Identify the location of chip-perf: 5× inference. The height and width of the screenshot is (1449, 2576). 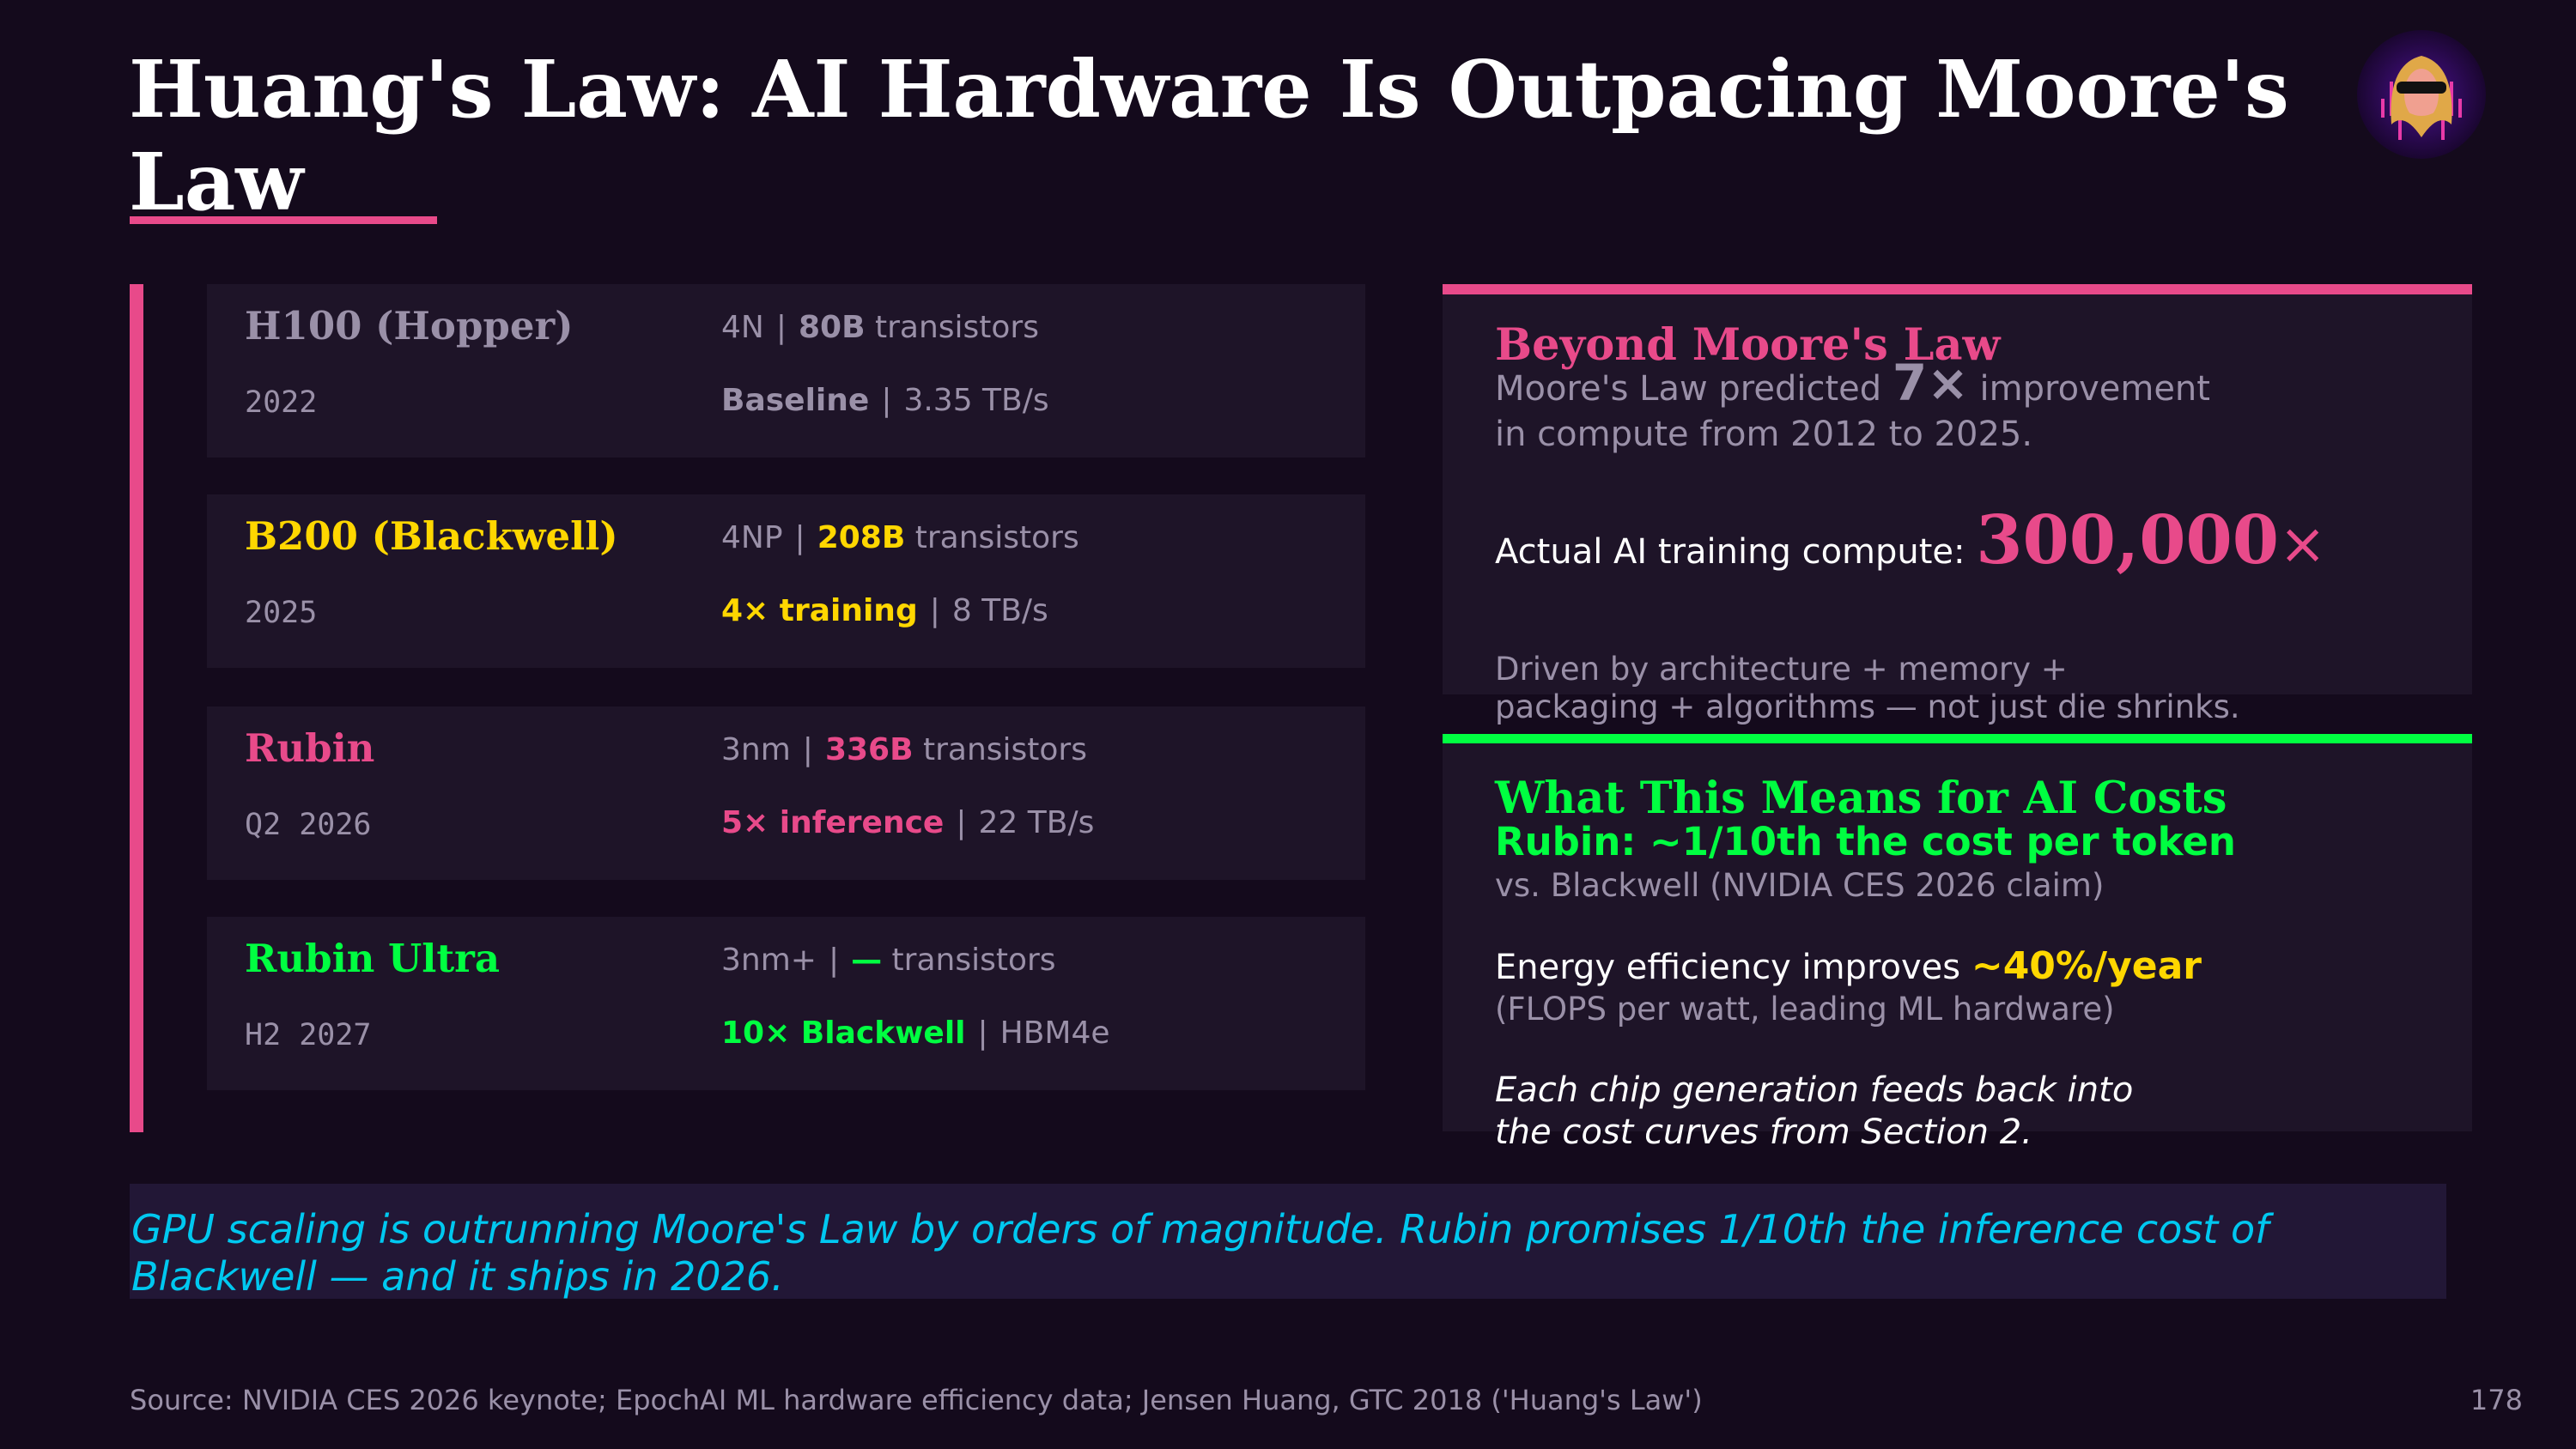
(833, 822).